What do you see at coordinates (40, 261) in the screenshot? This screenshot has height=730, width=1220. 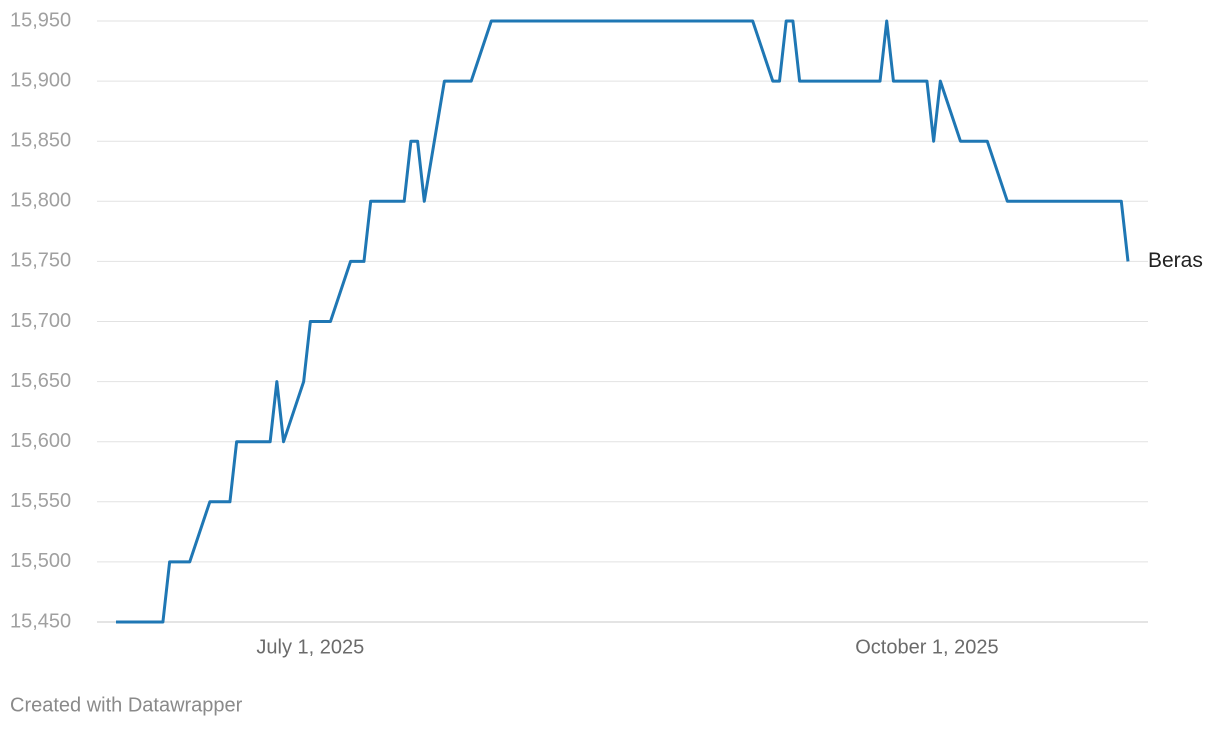 I see `y-tick-label: 15,750` at bounding box center [40, 261].